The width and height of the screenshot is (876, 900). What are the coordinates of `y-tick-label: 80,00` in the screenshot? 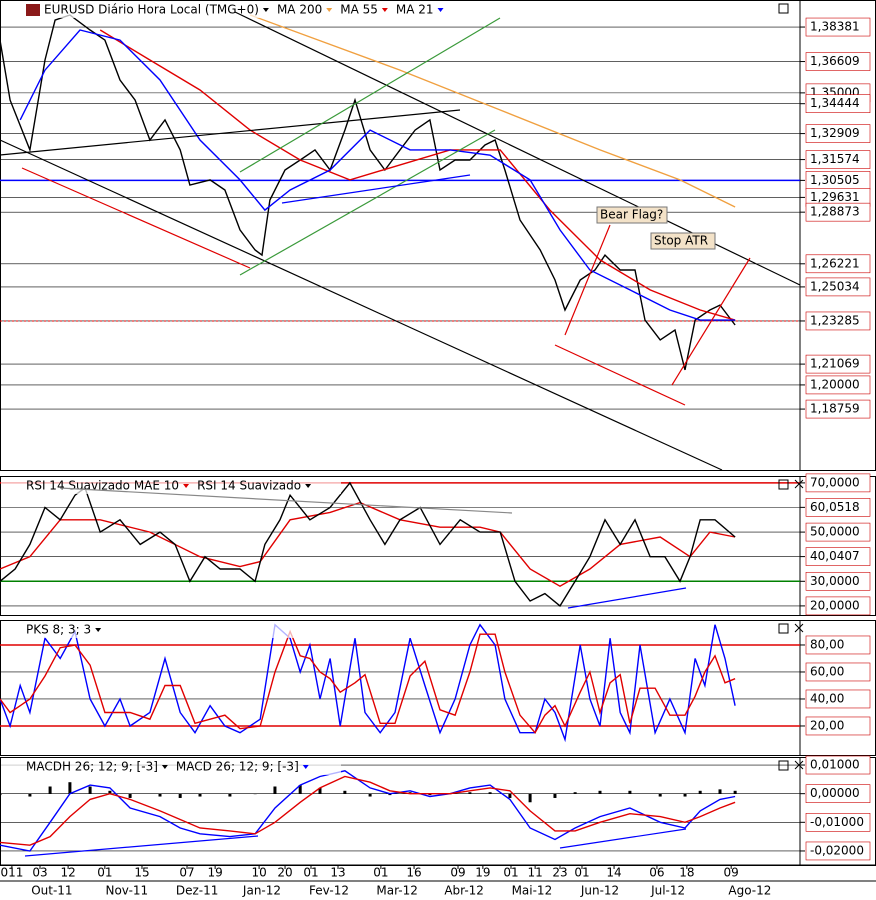 It's located at (827, 644).